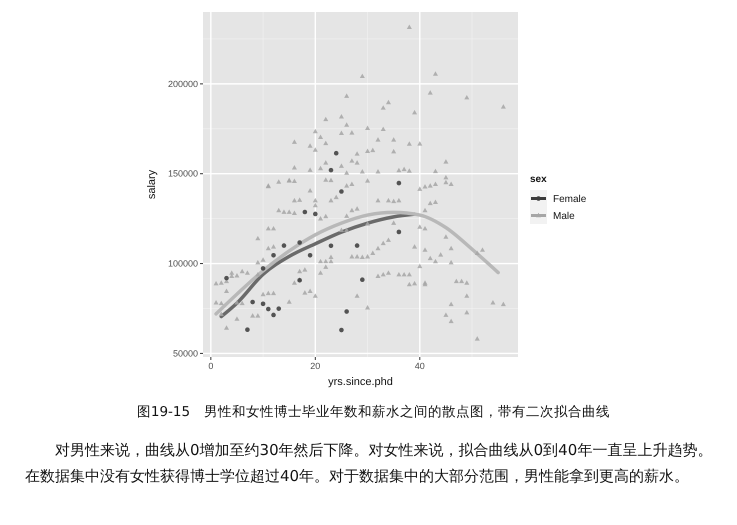 This screenshot has width=737, height=525. Describe the element at coordinates (152, 184) in the screenshot. I see `y-axis-title: salary` at that location.